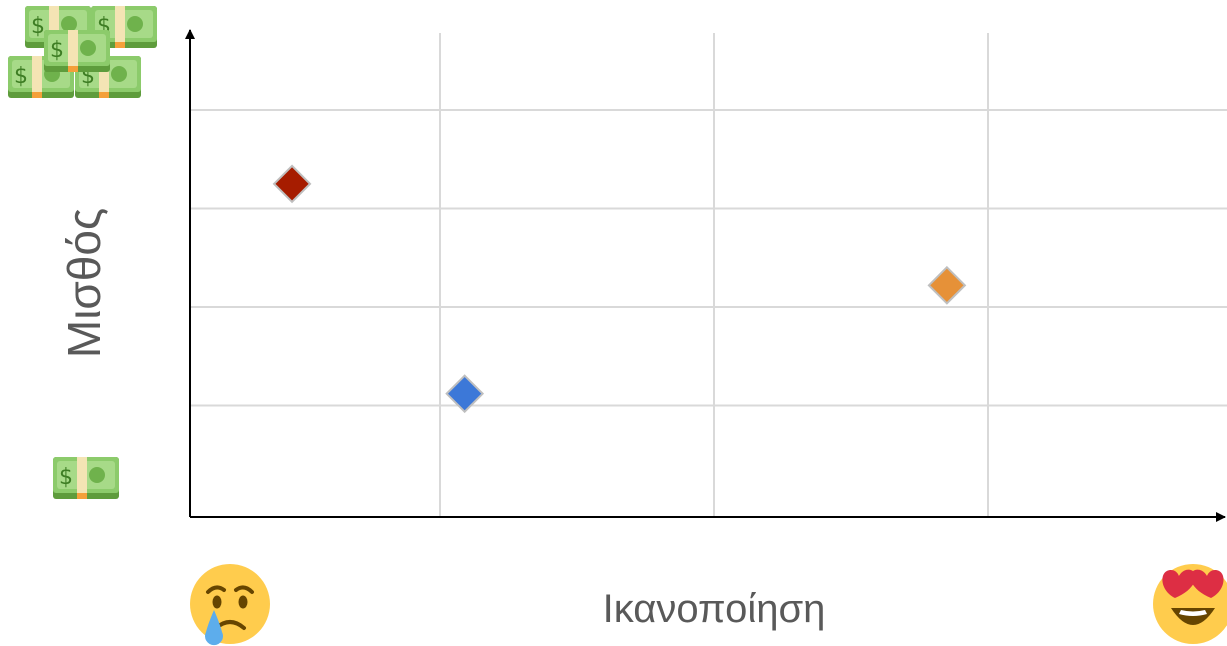  I want to click on crying-face-icon, so click(230, 605).